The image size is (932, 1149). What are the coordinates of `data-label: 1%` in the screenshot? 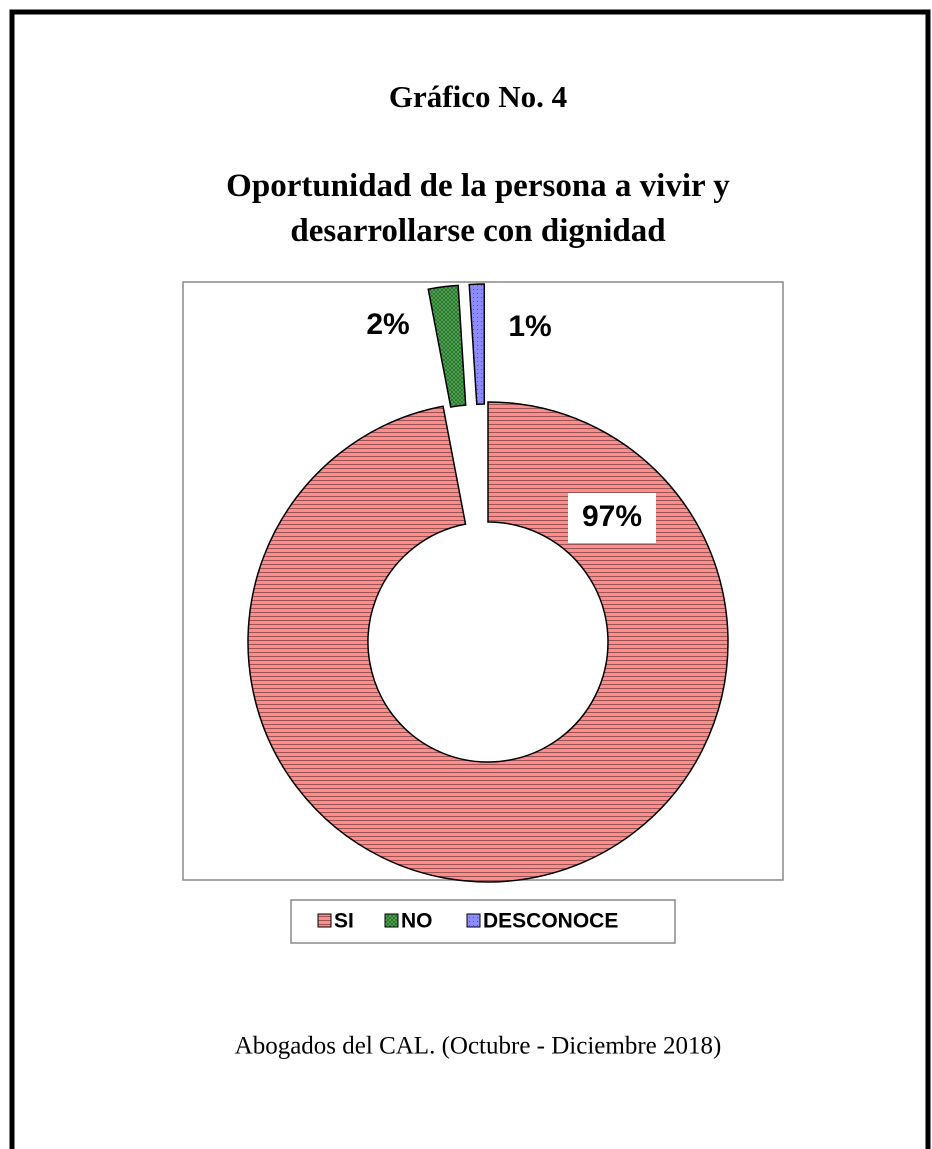 It's located at (529, 326).